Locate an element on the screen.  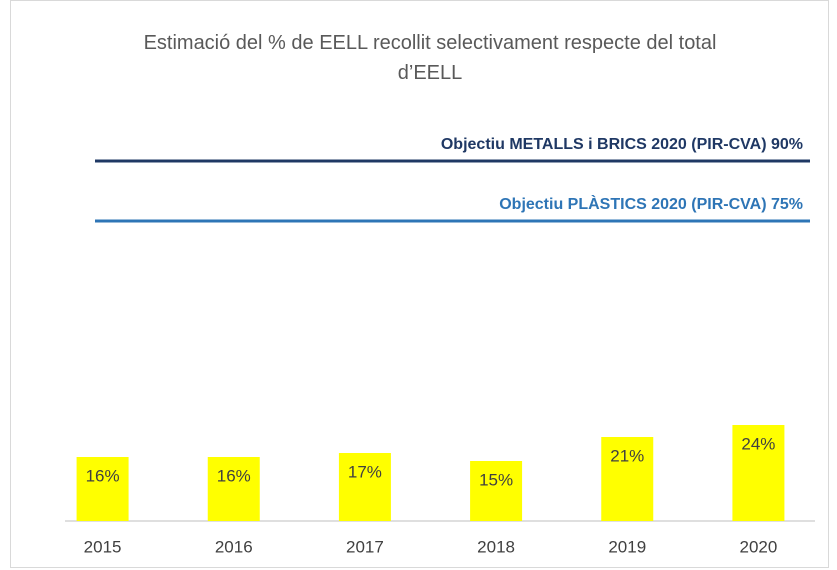
x-tick-label: 2020 is located at coordinates (759, 546).